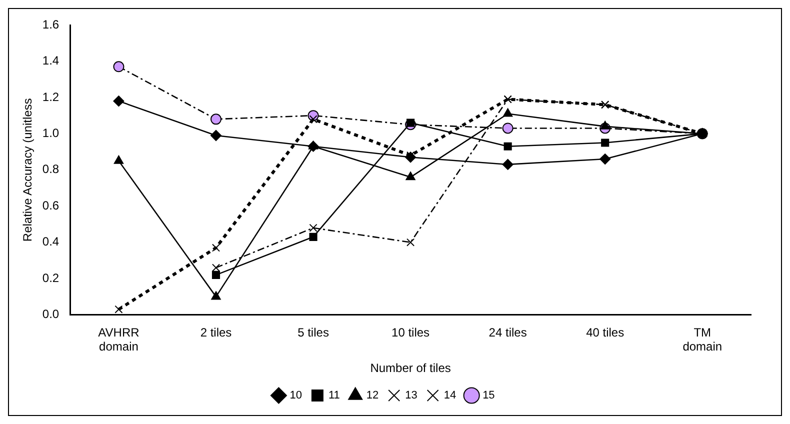  I want to click on legend-label: 11, so click(334, 396).